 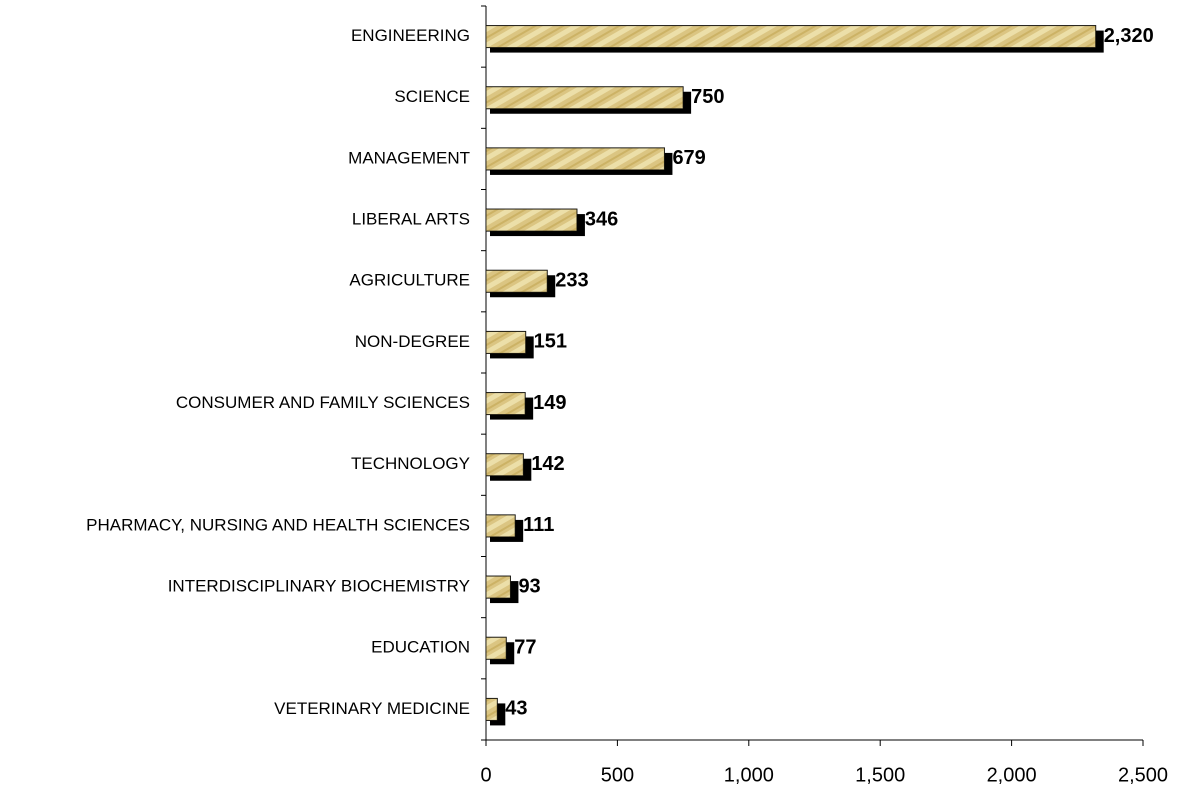 What do you see at coordinates (525, 648) in the screenshot?
I see `value-label: 77` at bounding box center [525, 648].